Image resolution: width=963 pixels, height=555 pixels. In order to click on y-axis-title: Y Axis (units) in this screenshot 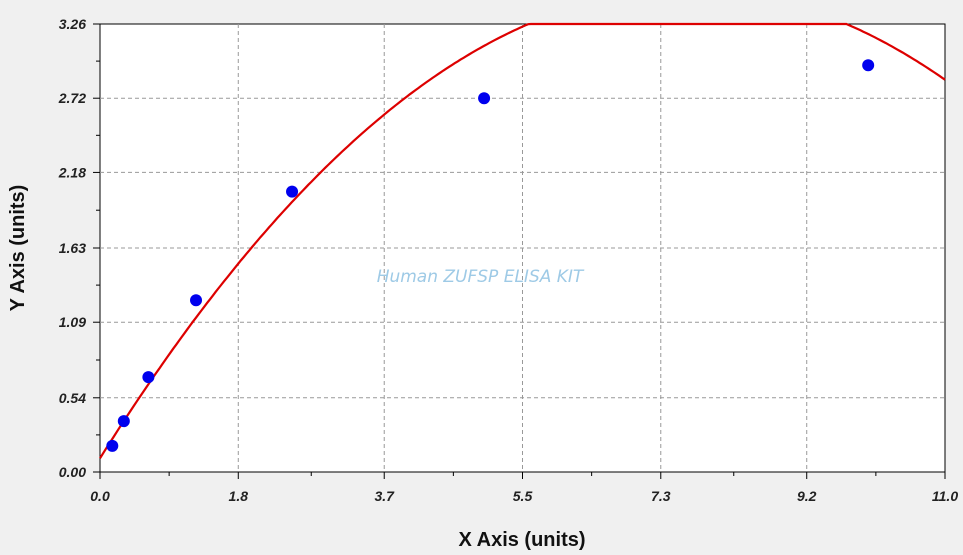, I will do `click(18, 248)`.